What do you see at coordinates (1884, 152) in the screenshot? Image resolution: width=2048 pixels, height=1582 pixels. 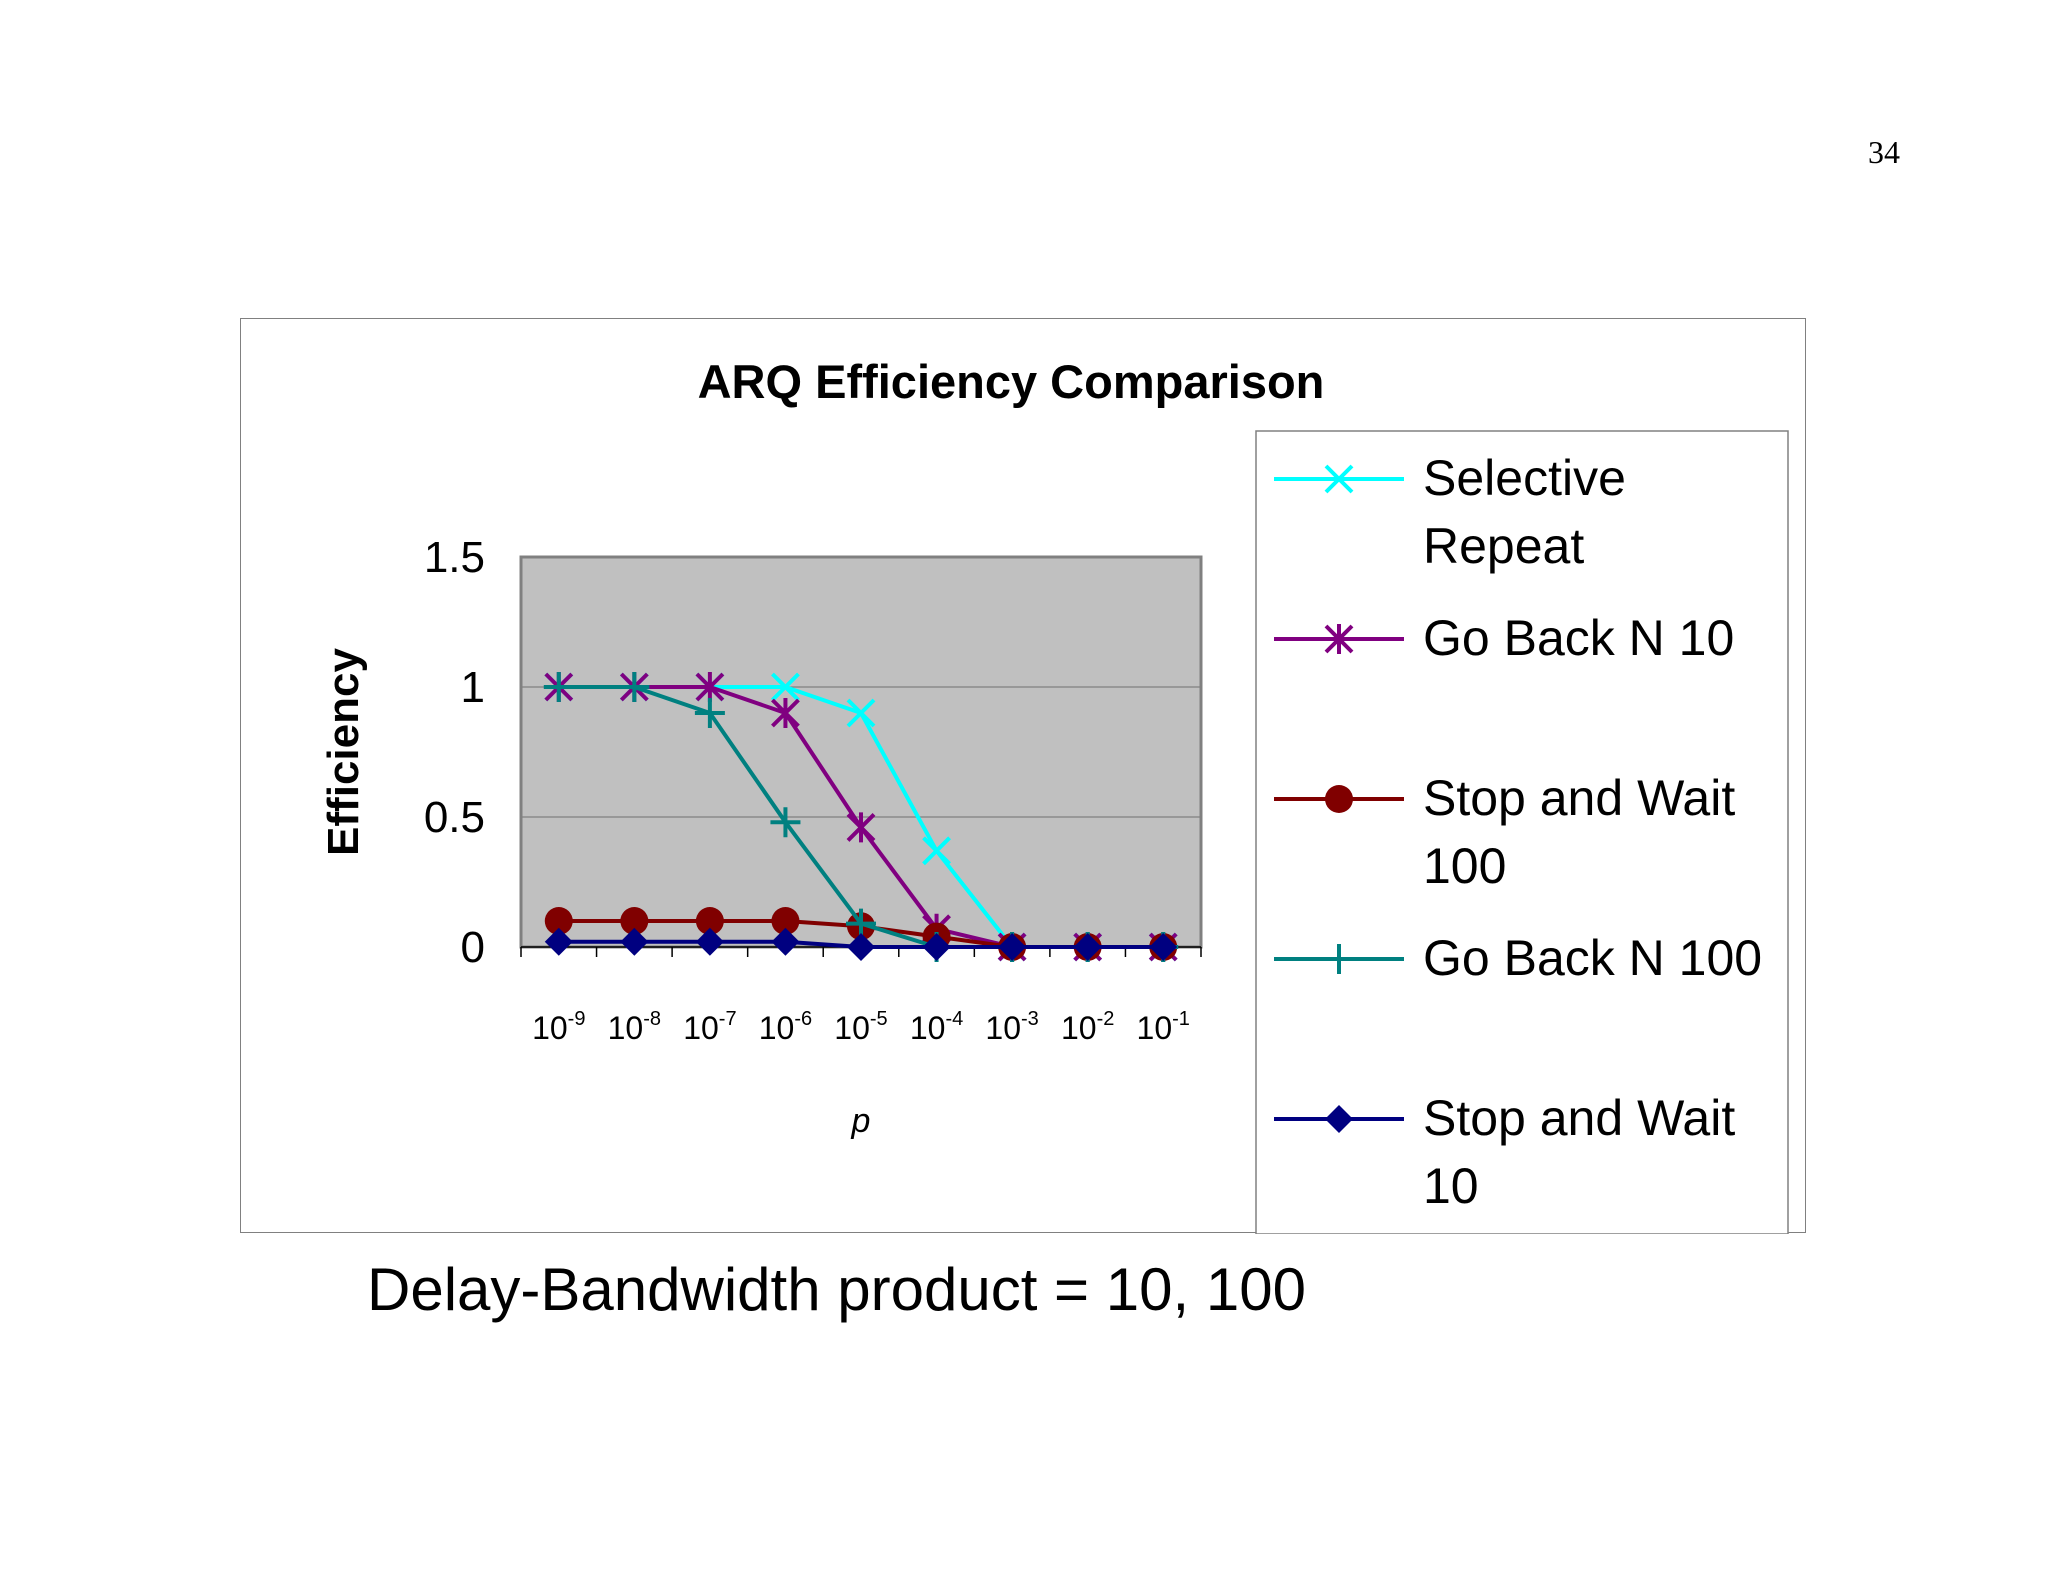 I see `page-number: 34` at bounding box center [1884, 152].